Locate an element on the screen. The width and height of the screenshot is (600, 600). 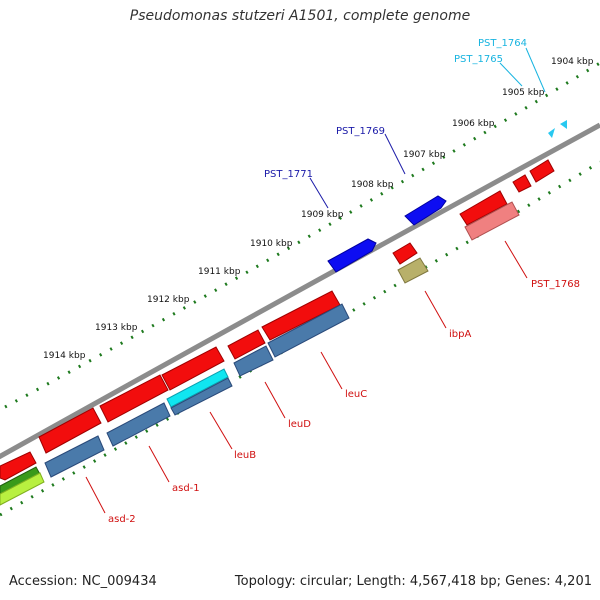
gene-arrow-leub is located at coordinates (193, 368).